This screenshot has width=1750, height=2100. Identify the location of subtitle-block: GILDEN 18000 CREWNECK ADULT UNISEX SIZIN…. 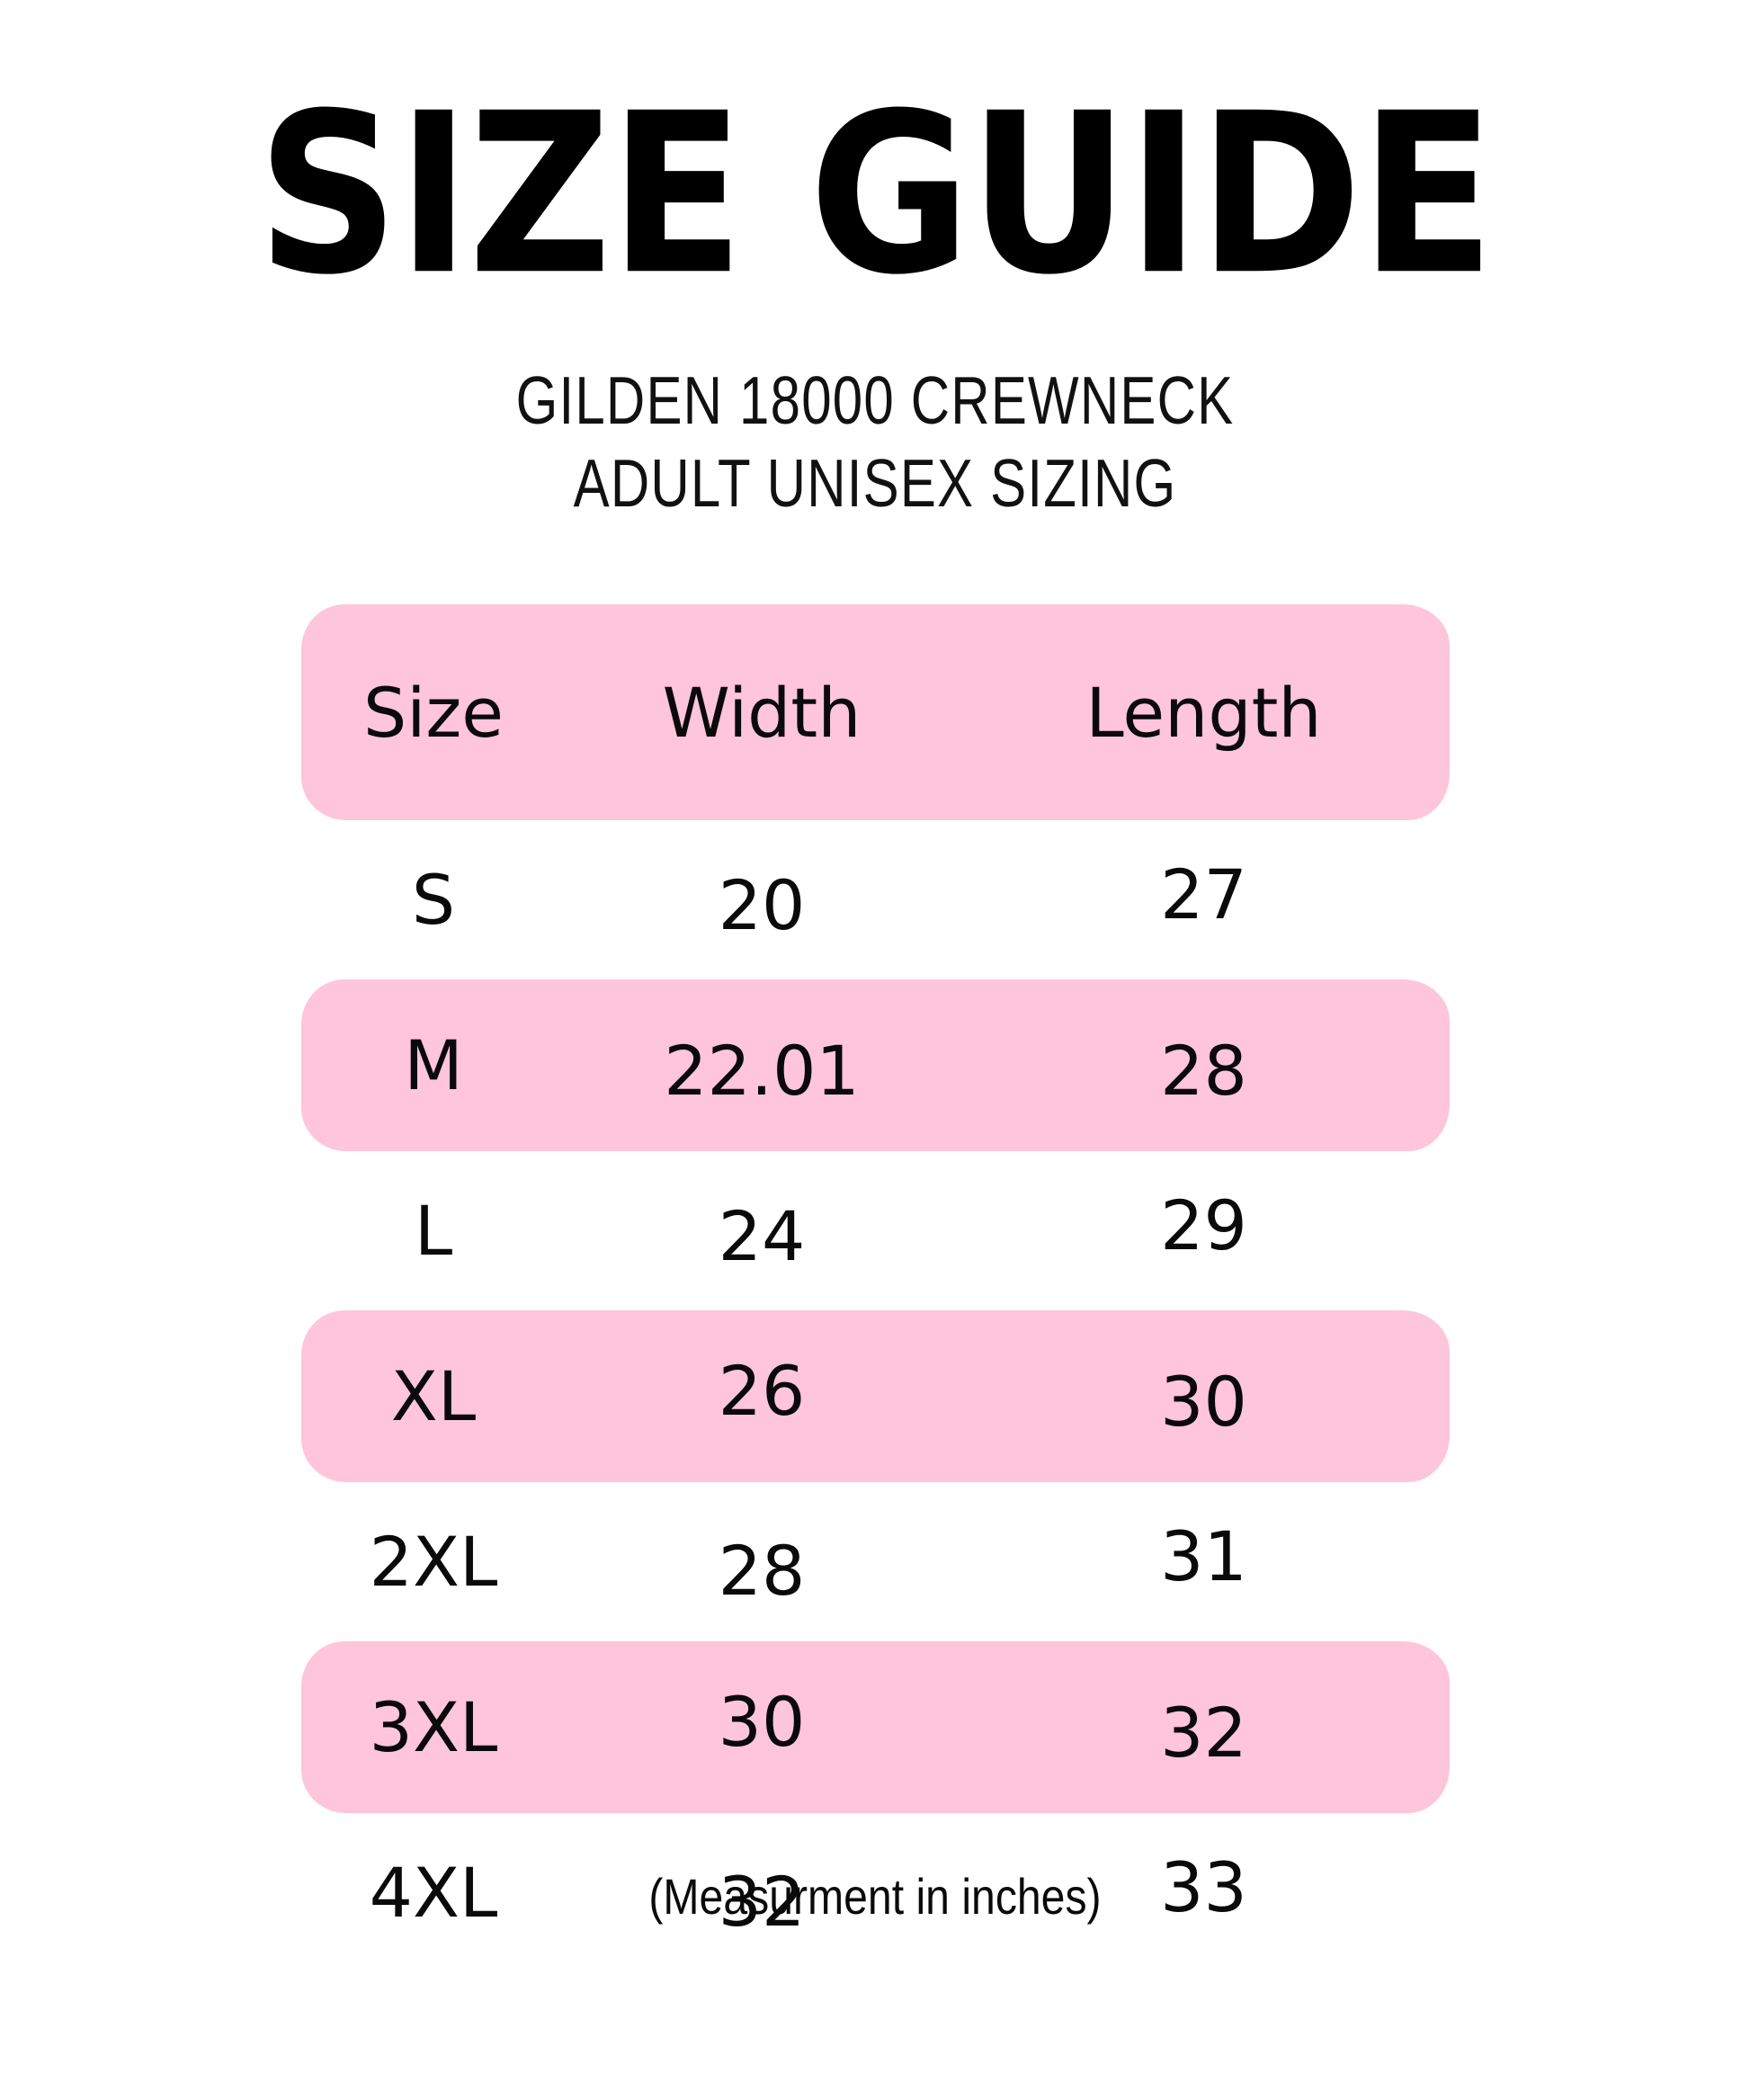
(875, 442).